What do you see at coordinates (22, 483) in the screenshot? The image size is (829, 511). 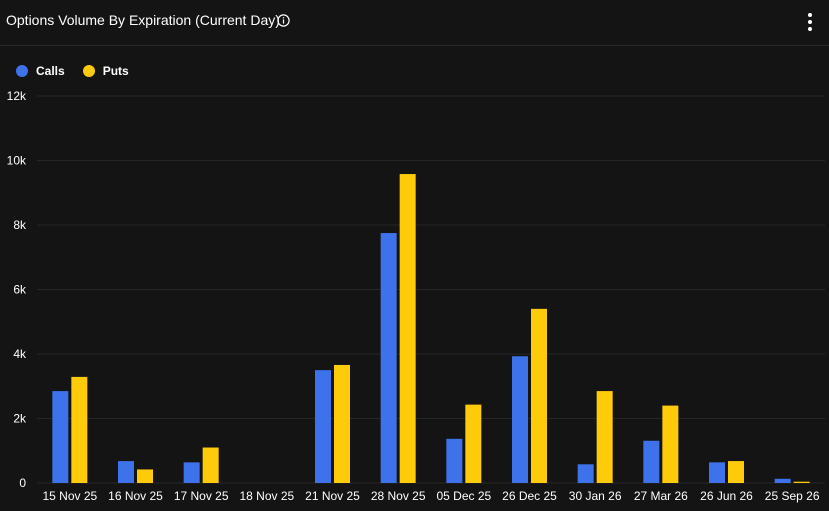 I see `y-tick-label: 0` at bounding box center [22, 483].